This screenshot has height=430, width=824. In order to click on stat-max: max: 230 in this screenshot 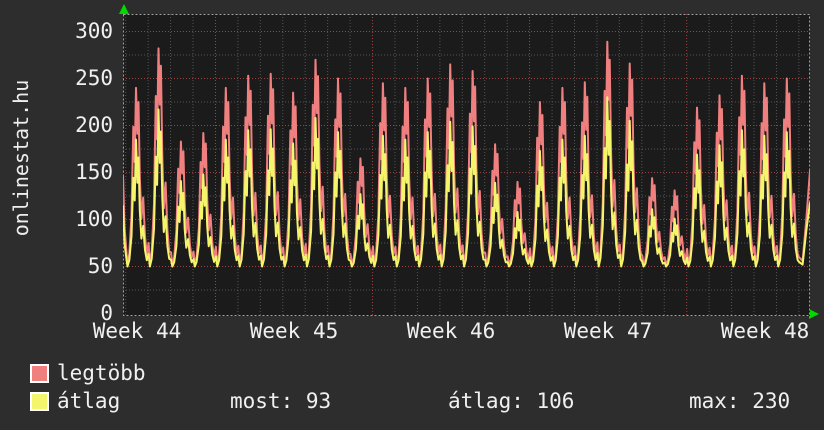, I will do `click(739, 401)`.